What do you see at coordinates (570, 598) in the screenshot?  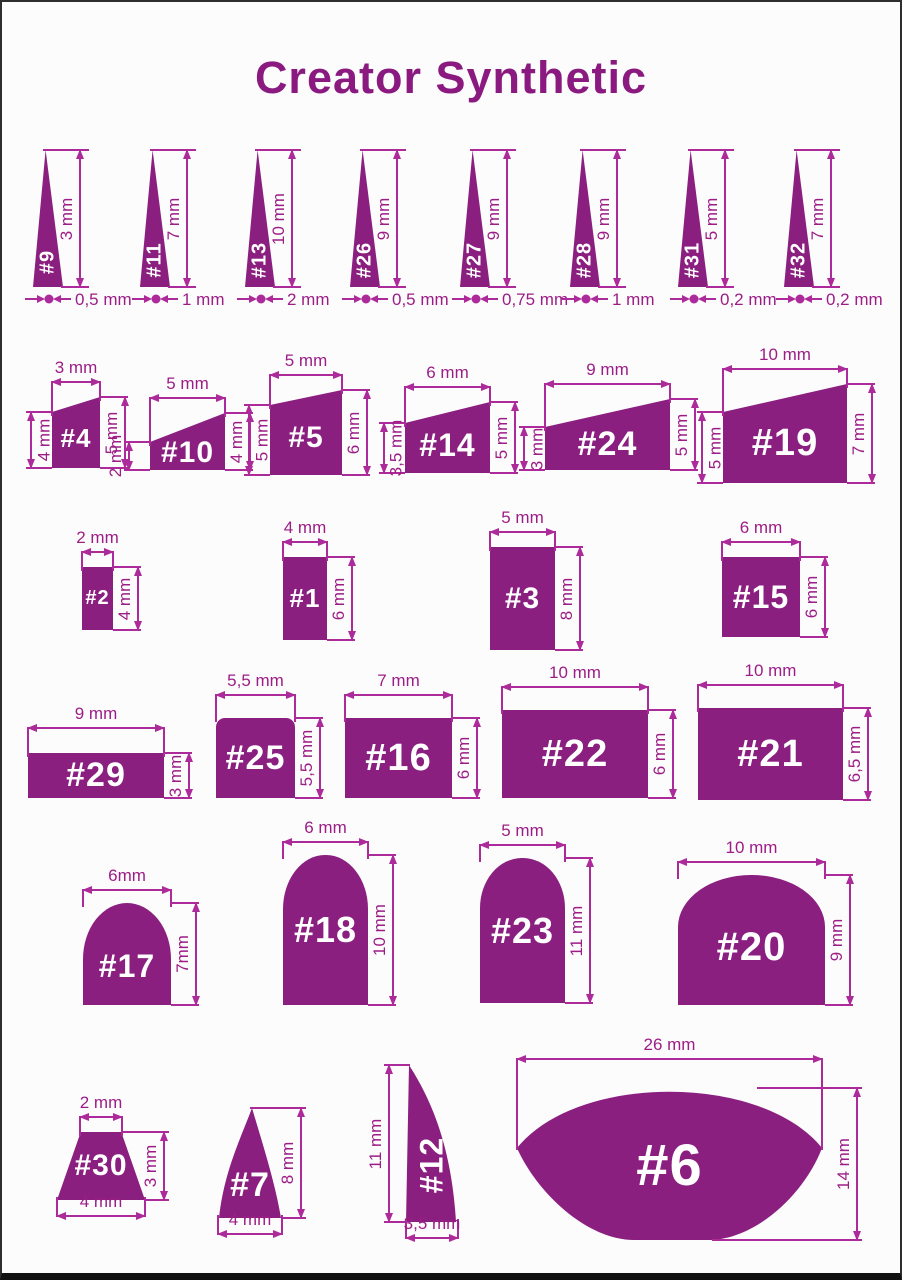 I see `height-dimension: 8 mm` at bounding box center [570, 598].